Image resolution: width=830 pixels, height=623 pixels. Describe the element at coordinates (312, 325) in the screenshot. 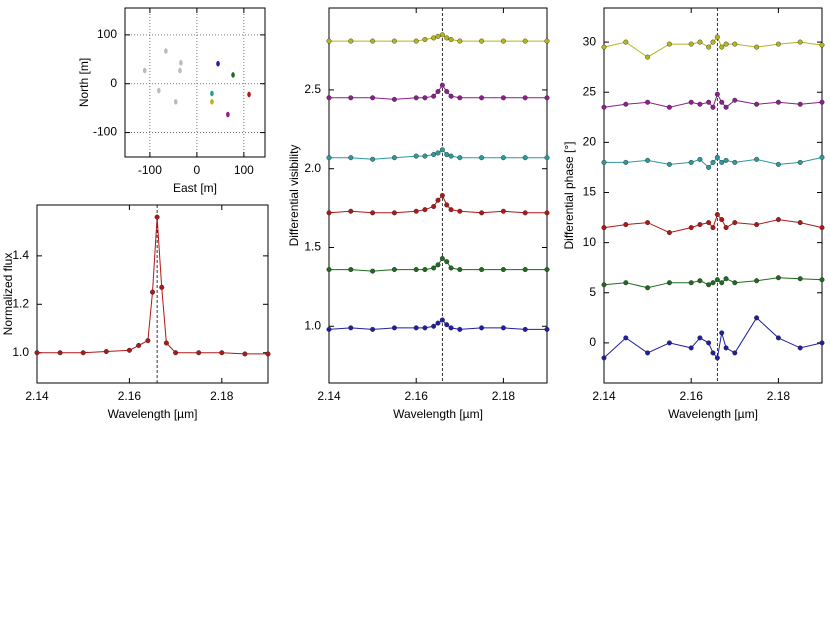

I see `y-tick-label: 1.0` at that location.